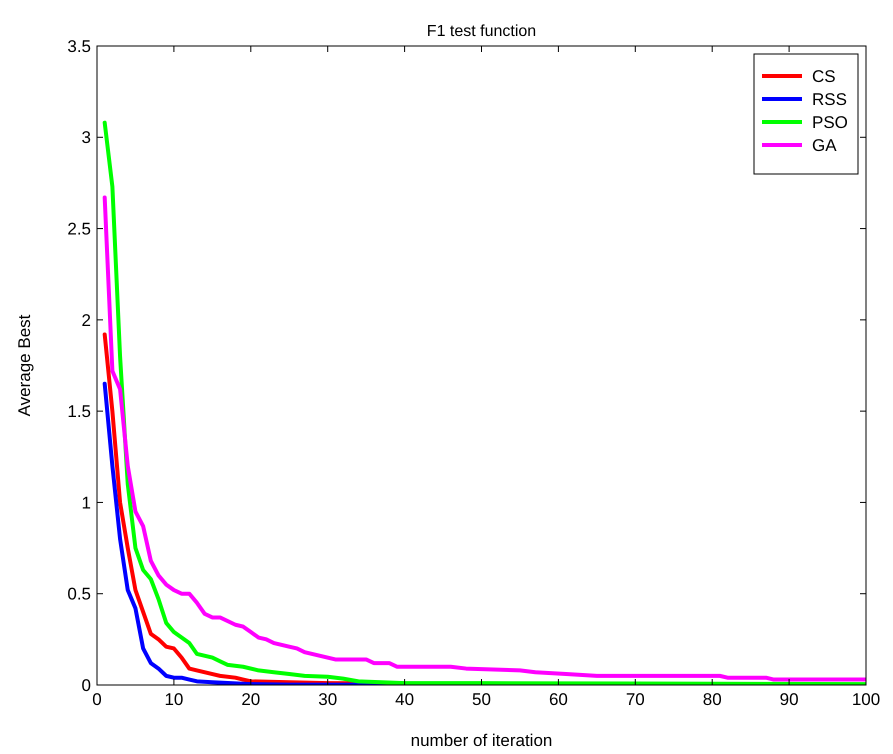  Describe the element at coordinates (481, 699) in the screenshot. I see `x-tick-label: 50` at that location.